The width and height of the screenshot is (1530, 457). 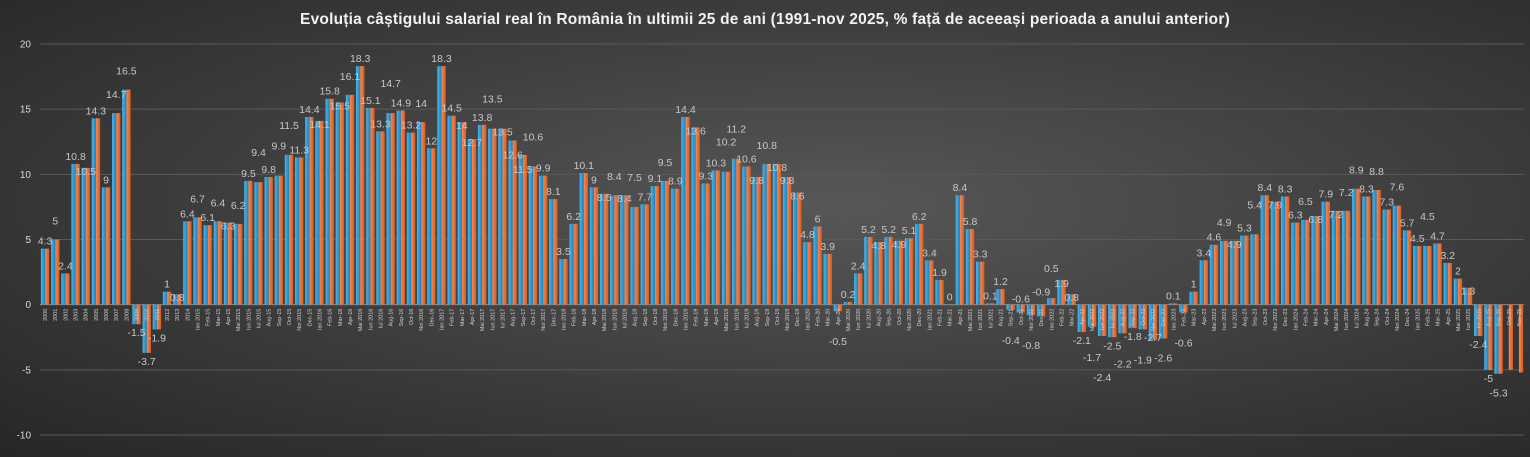 What do you see at coordinates (26, 110) in the screenshot?
I see `y-tick-label: 15` at bounding box center [26, 110].